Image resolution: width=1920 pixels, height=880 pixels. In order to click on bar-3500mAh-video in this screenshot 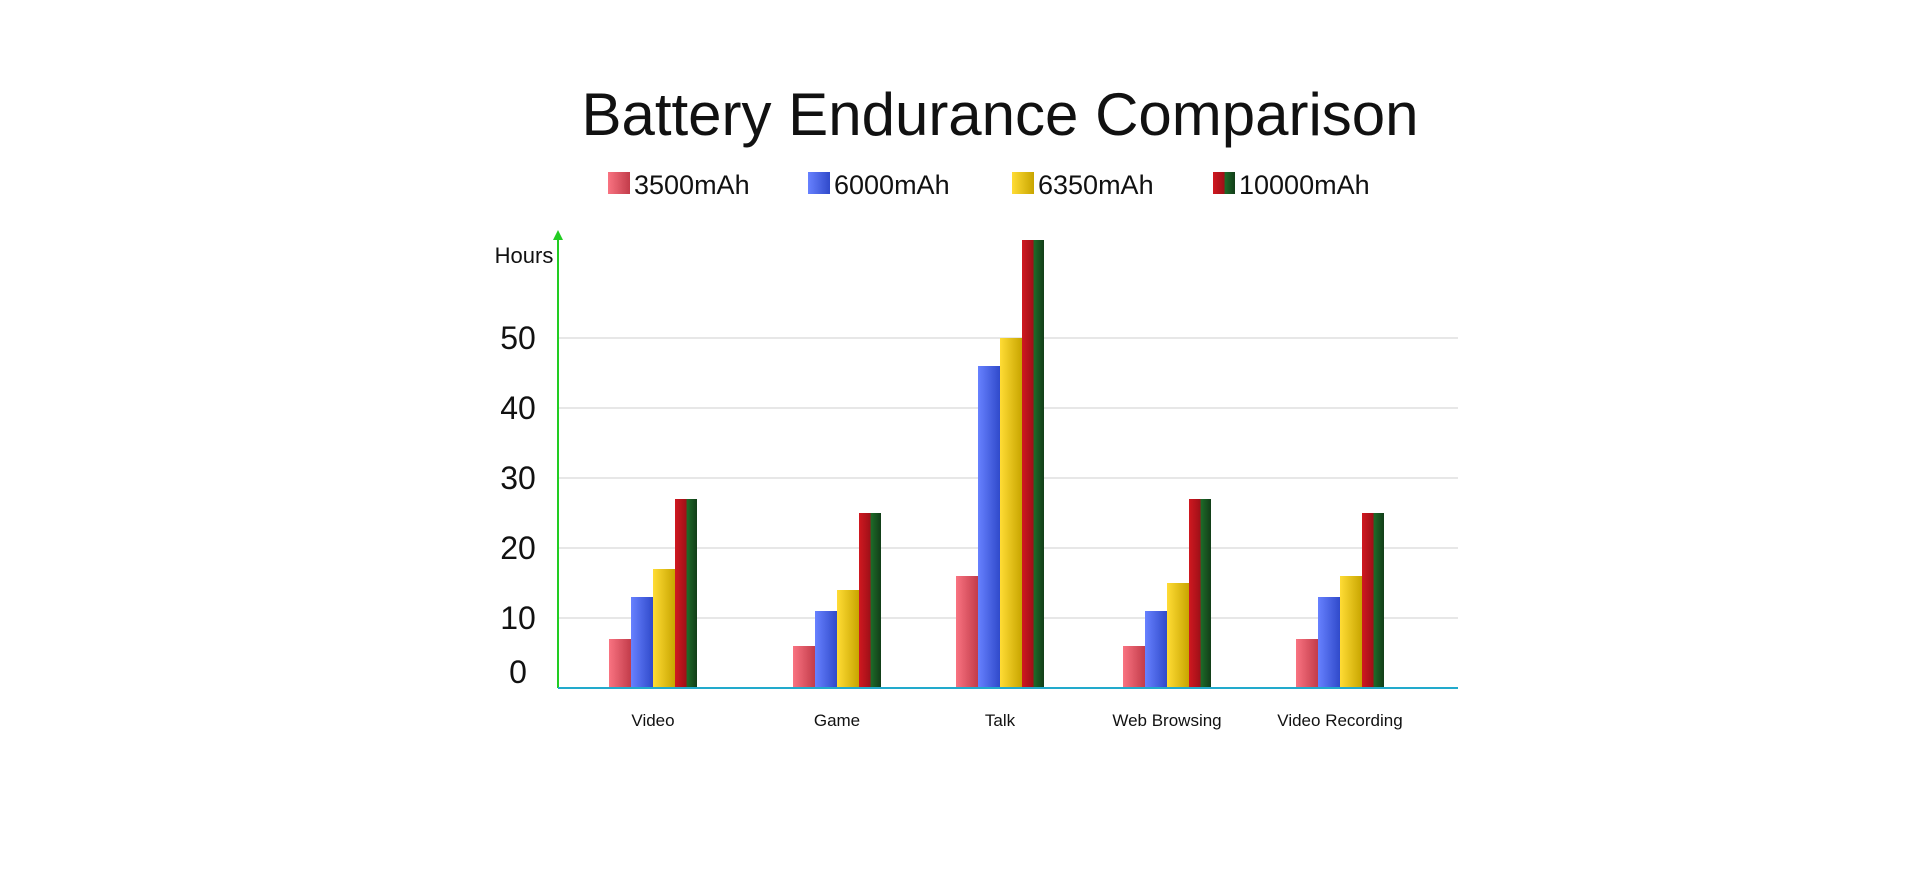, I will do `click(620, 663)`.